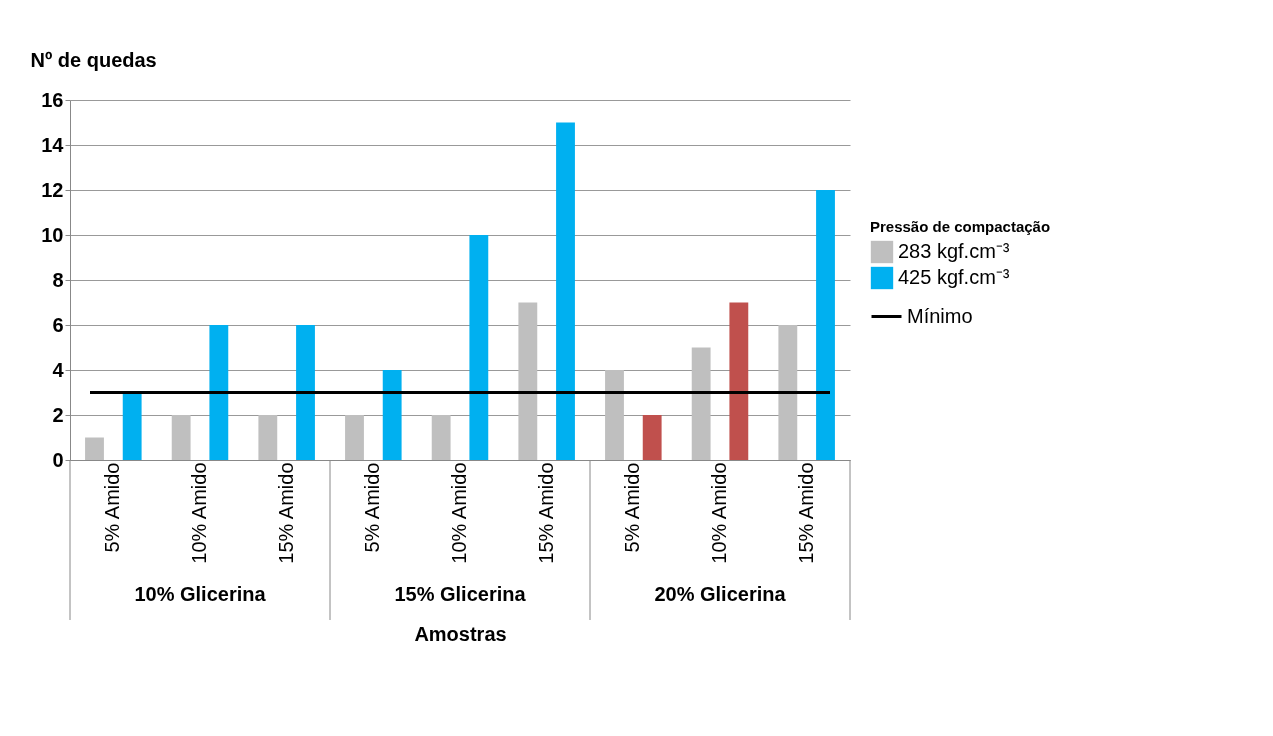 The image size is (1273, 736). Describe the element at coordinates (52, 234) in the screenshot. I see `y-tick-label: 10` at that location.